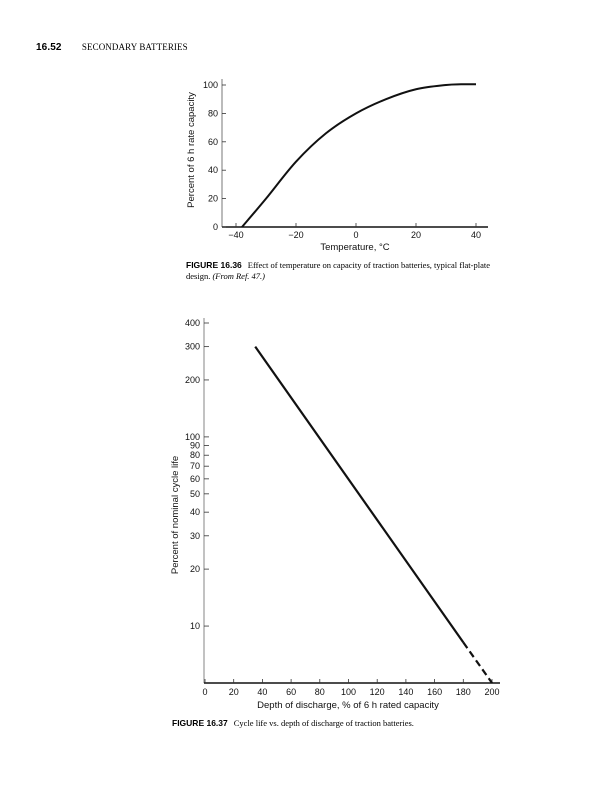  I want to click on y-axis-label: Percent of nominal cycle life, so click(175, 515).